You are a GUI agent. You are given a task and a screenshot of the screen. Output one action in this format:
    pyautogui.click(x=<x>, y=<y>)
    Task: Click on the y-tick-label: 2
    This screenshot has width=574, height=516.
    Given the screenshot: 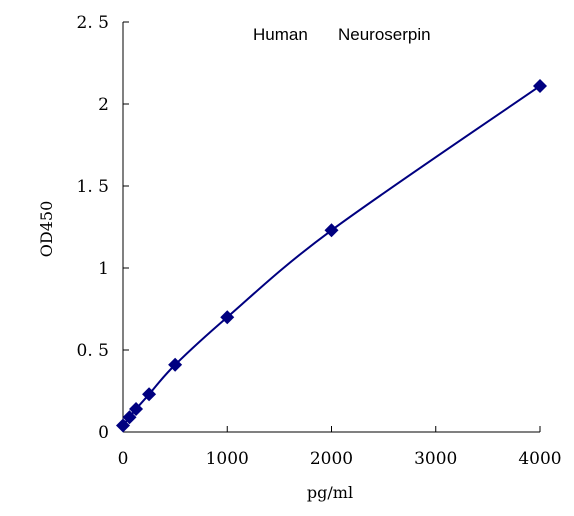 What is the action you would take?
    pyautogui.click(x=103, y=105)
    